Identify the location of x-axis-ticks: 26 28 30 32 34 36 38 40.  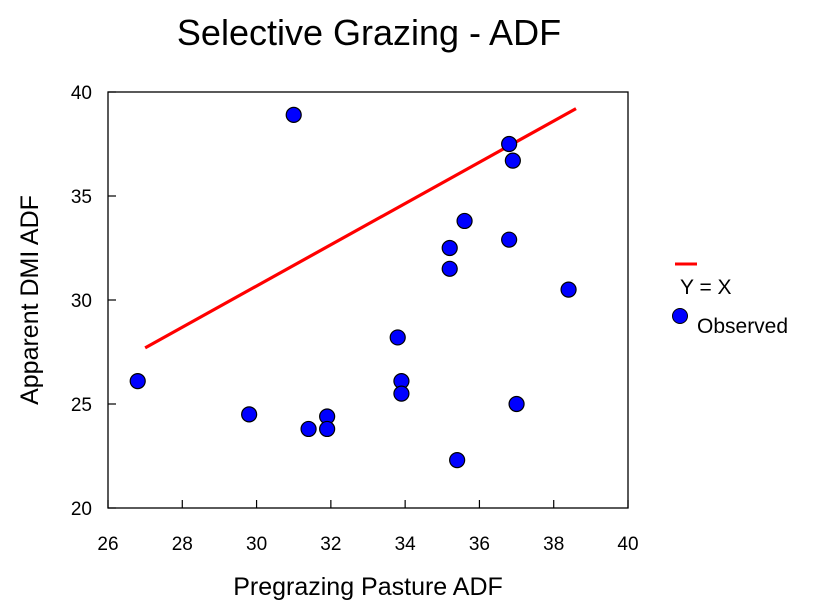
(368, 527).